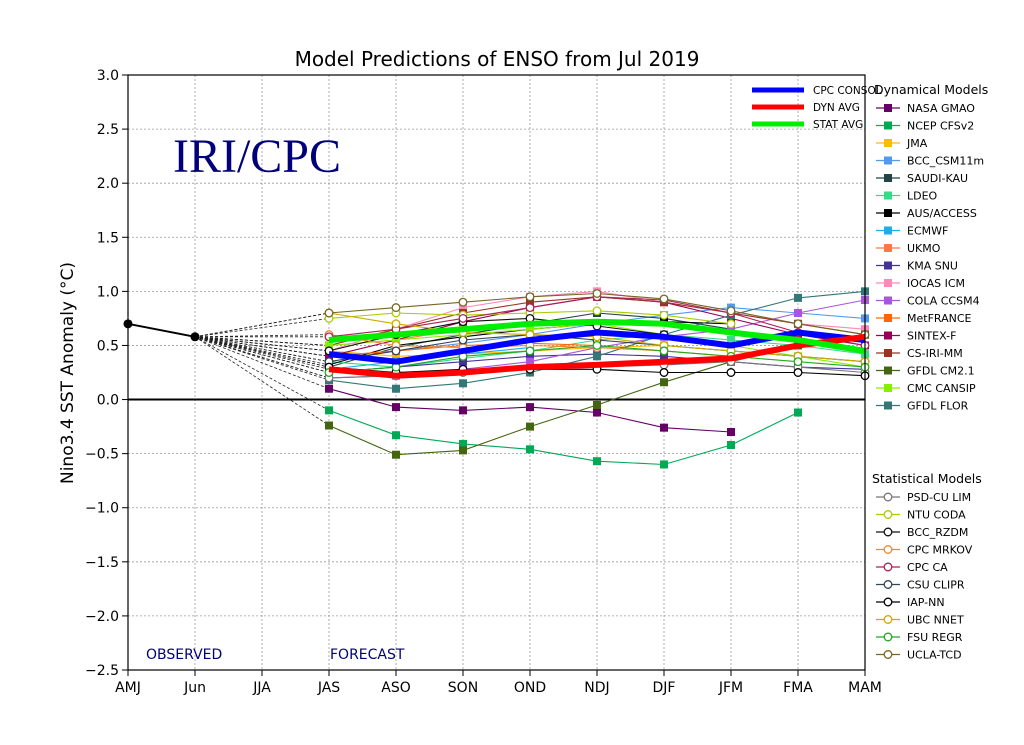  What do you see at coordinates (937, 532) in the screenshot?
I see `legend-label: BCC_RZDM` at bounding box center [937, 532].